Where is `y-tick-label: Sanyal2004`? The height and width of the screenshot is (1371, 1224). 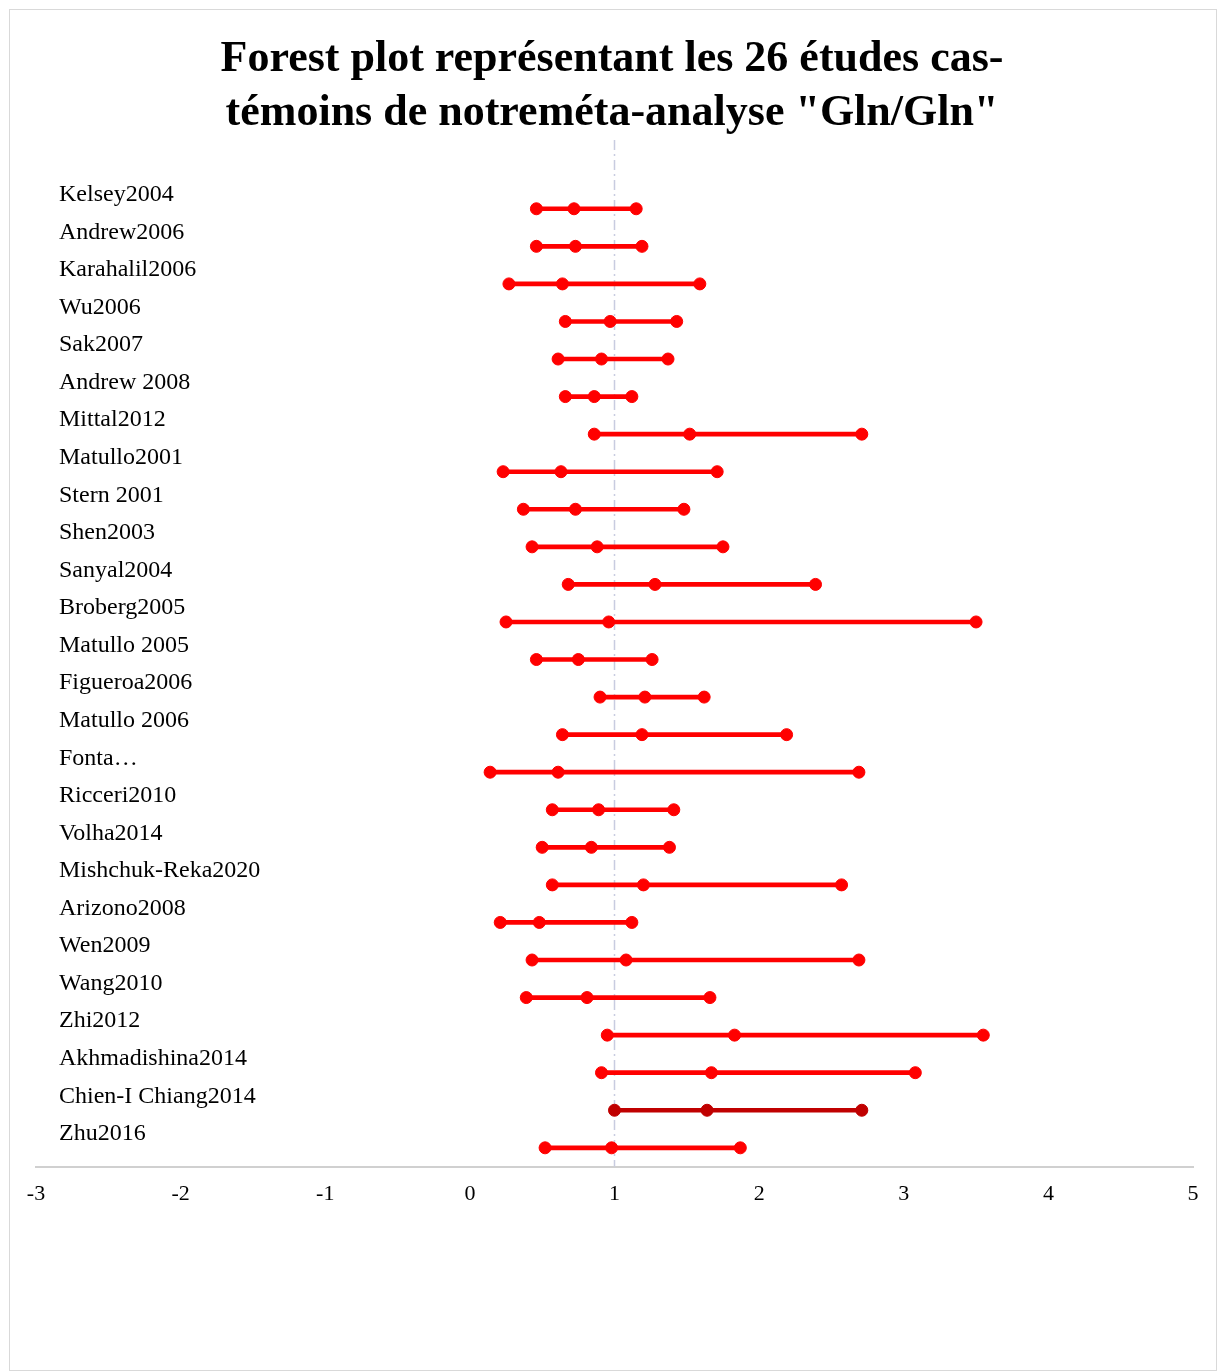
y-tick-label: Sanyal2004 is located at coordinates (116, 568).